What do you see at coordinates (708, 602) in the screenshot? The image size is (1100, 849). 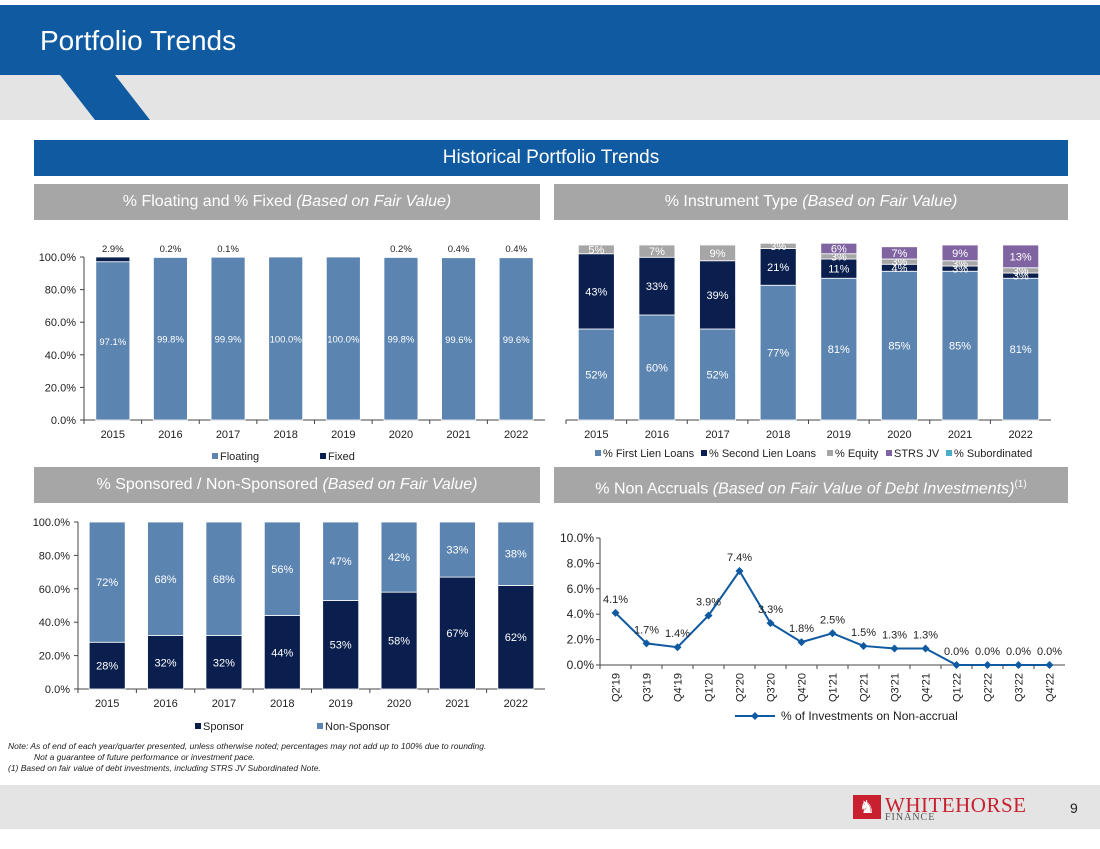 I see `data-label: 3.9%` at bounding box center [708, 602].